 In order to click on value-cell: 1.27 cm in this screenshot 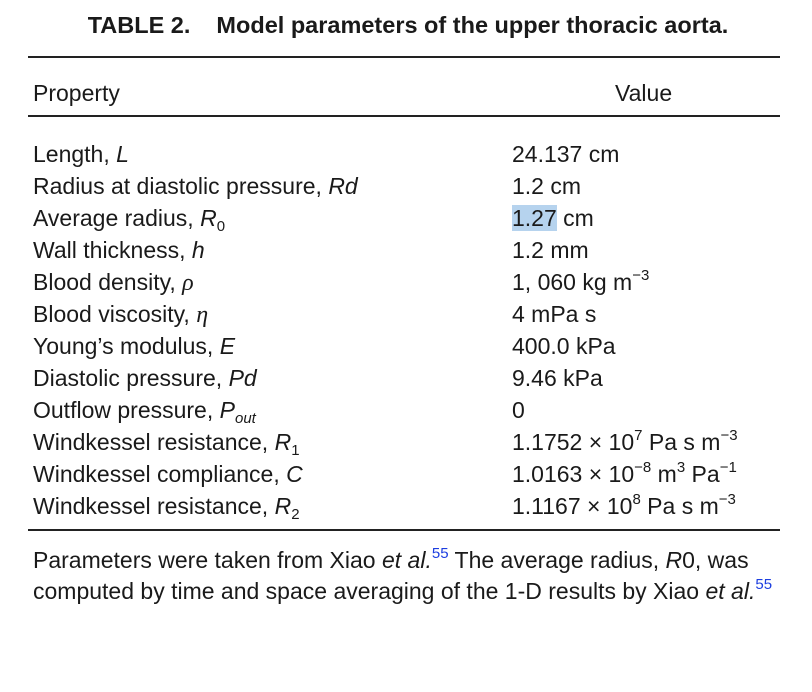, I will do `click(553, 218)`.